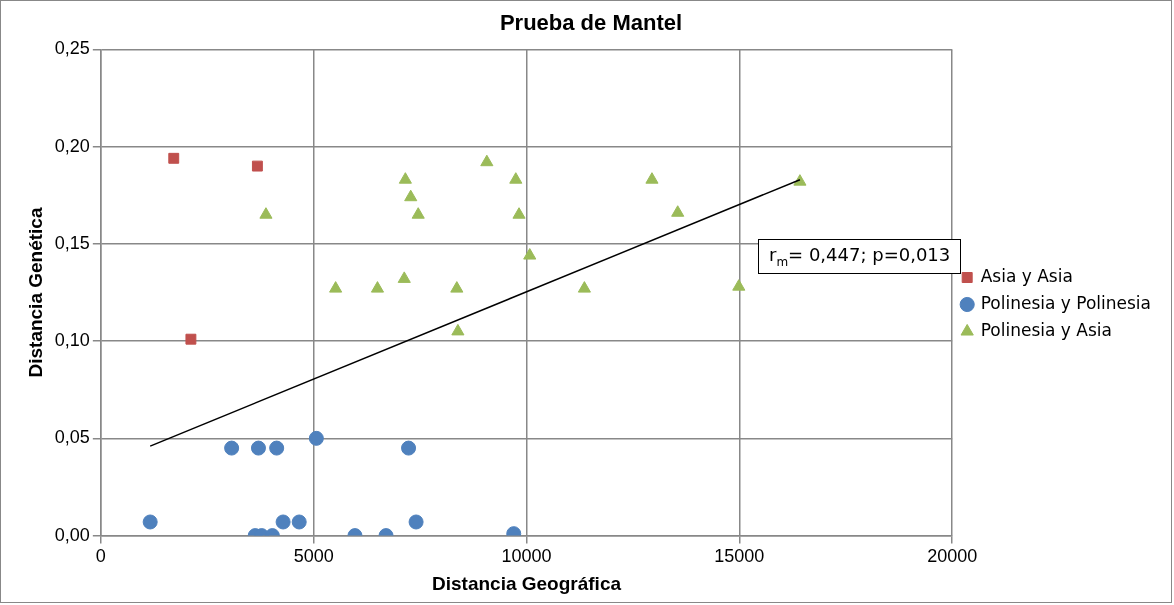 This screenshot has height=605, width=1174. Describe the element at coordinates (313, 556) in the screenshot. I see `x-tick-label: 5000` at that location.